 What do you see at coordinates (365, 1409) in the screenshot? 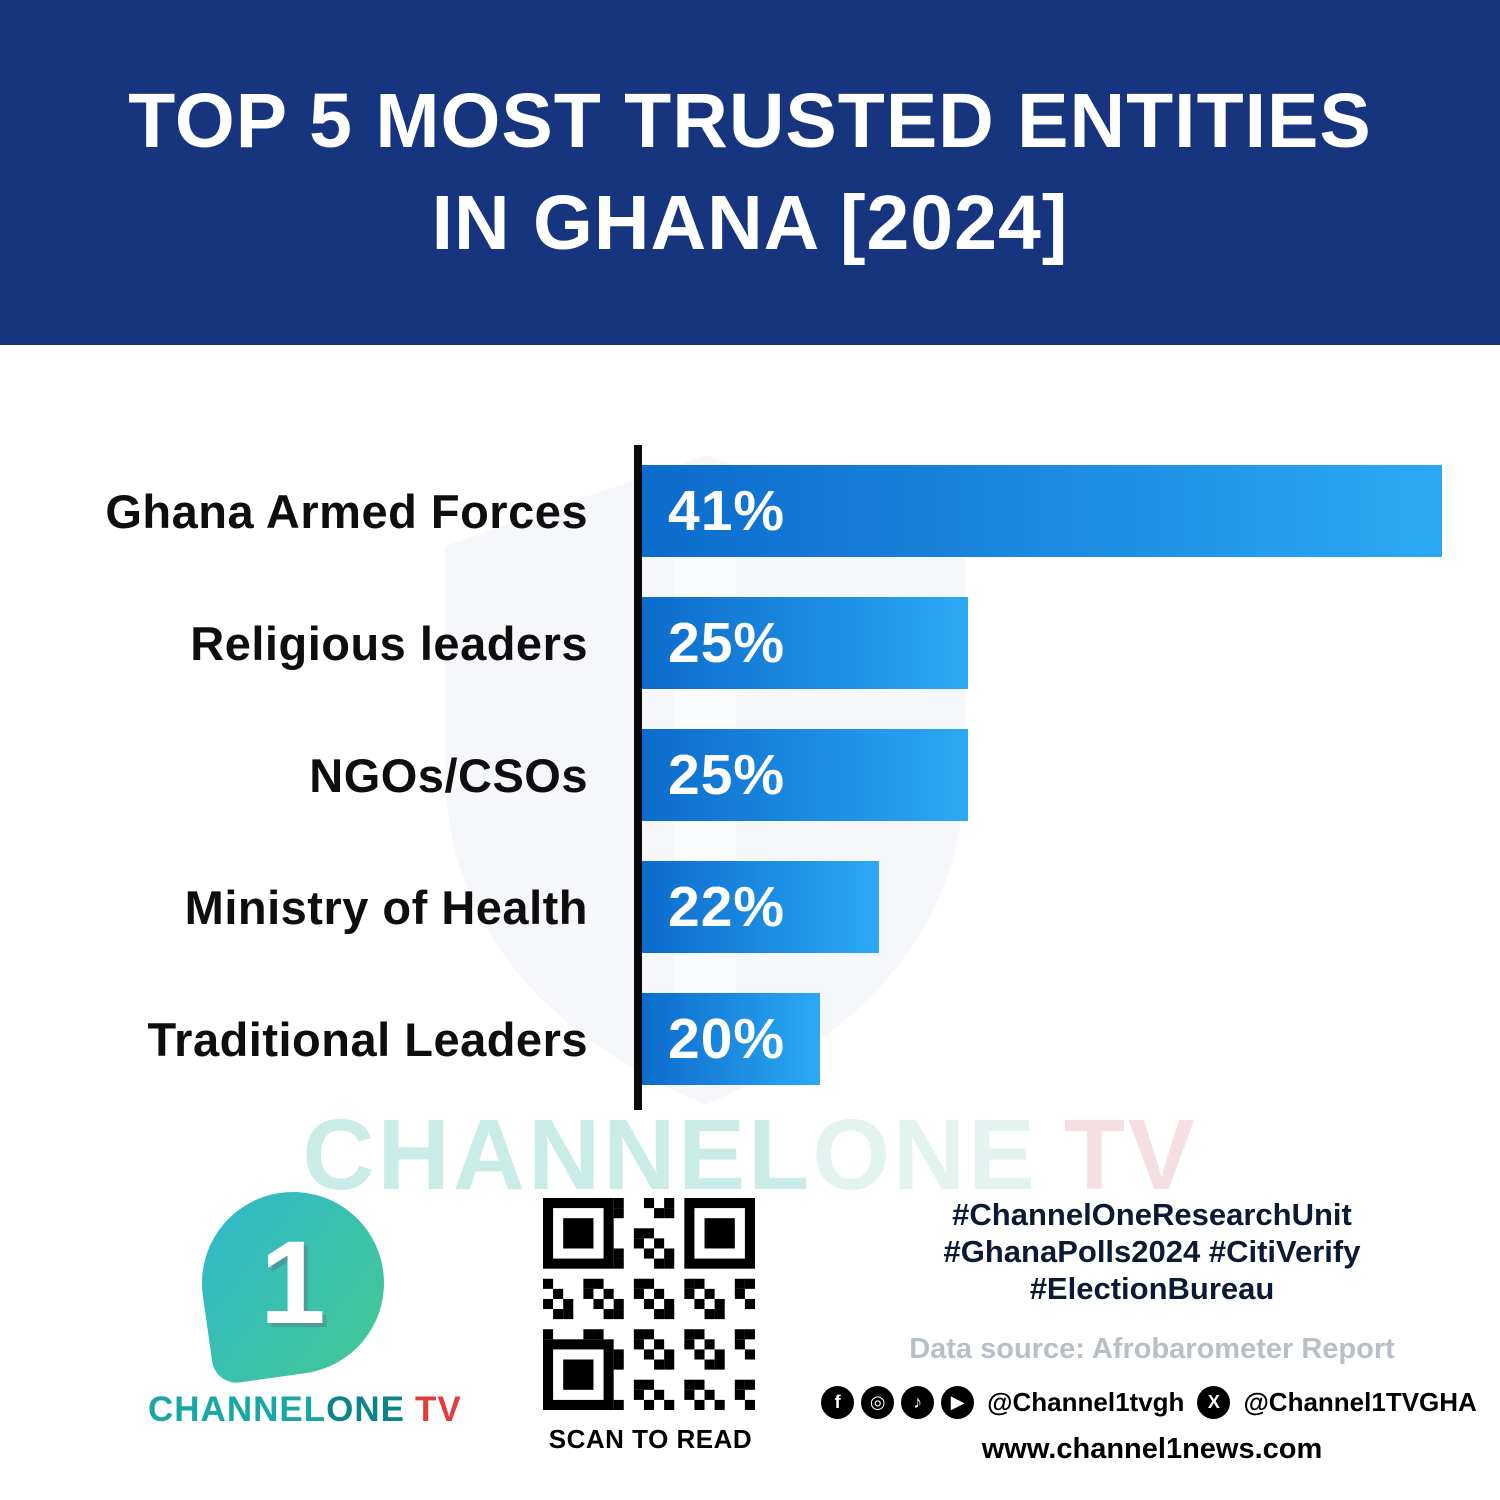
I see `logo-text-one: ONE` at bounding box center [365, 1409].